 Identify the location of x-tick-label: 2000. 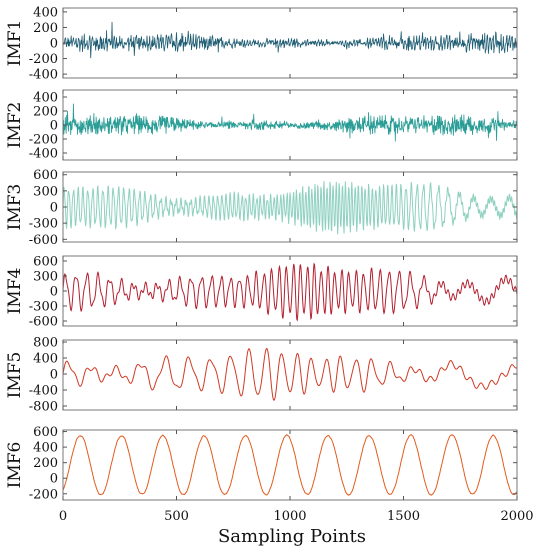
(516, 516).